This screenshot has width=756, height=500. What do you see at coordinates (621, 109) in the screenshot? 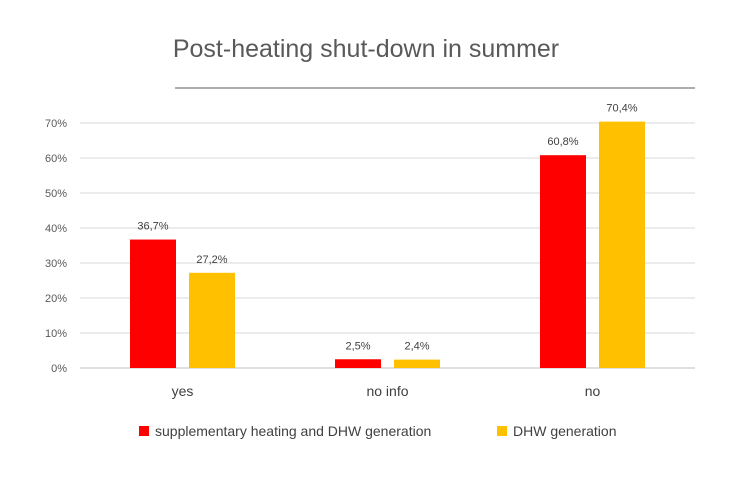
I see `data-label: 70,4%` at bounding box center [621, 109].